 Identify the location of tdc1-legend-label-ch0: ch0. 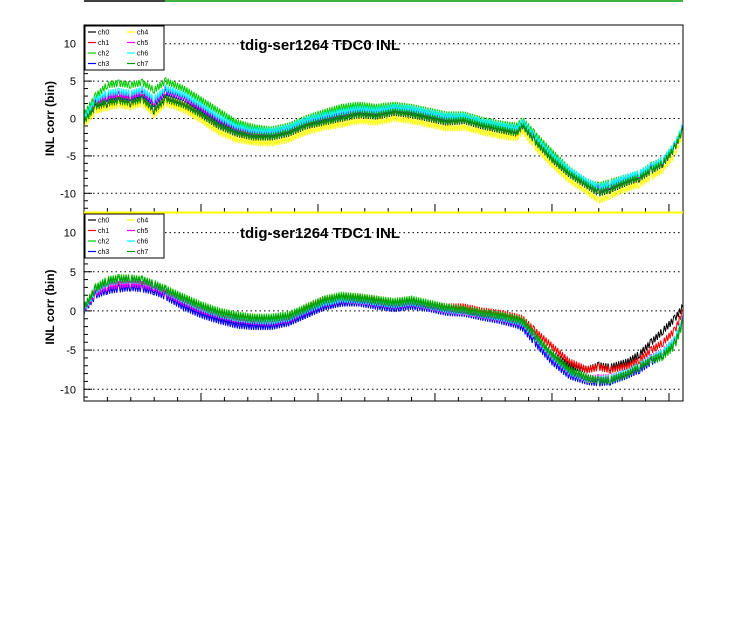
(103, 221).